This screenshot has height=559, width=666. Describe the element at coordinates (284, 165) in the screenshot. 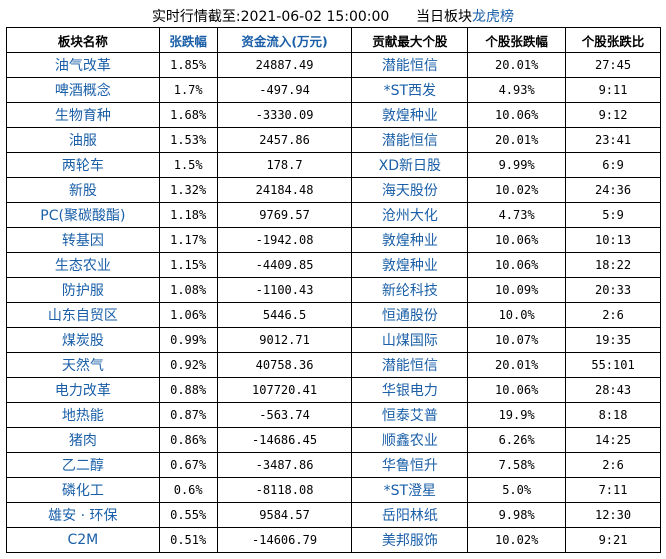

I see `fund-inflow: 178.7` at that location.